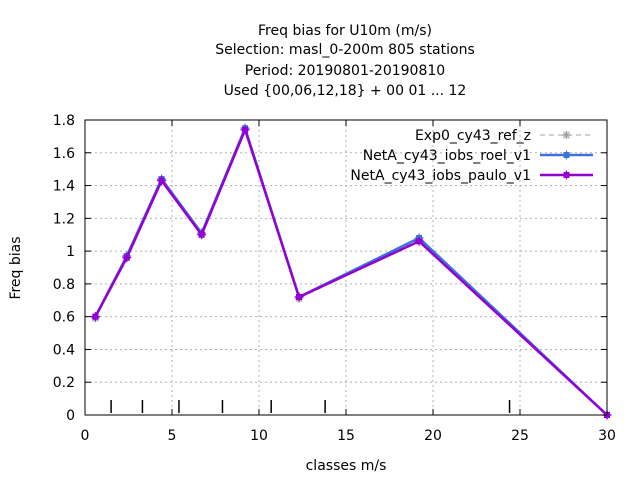 The image size is (640, 480). I want to click on title-line-4: Used {00,06,12,18} + 00 01 ... 12, so click(345, 91).